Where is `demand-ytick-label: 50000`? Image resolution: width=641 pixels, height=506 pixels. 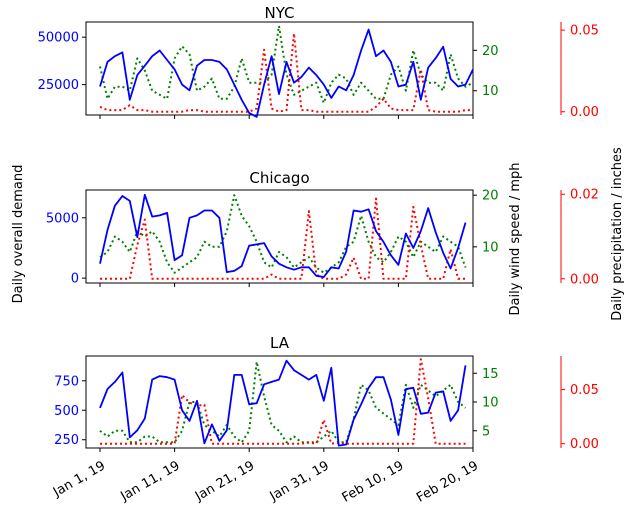 demand-ytick-label: 50000 is located at coordinates (58, 38).